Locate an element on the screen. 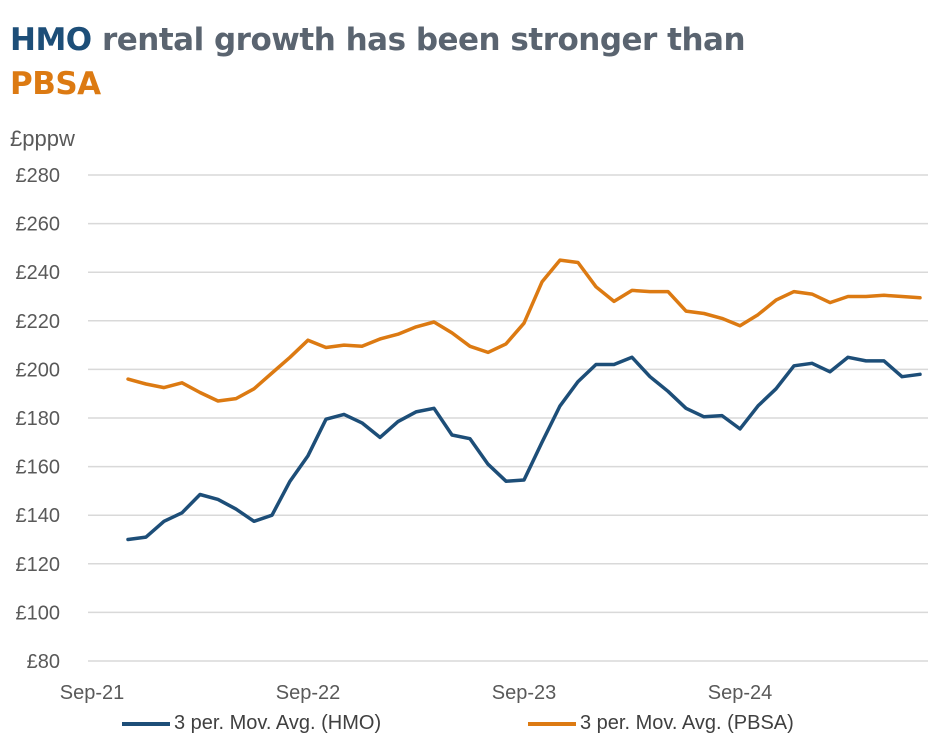 The image size is (940, 752). y-tick-label: £180 is located at coordinates (38, 419).